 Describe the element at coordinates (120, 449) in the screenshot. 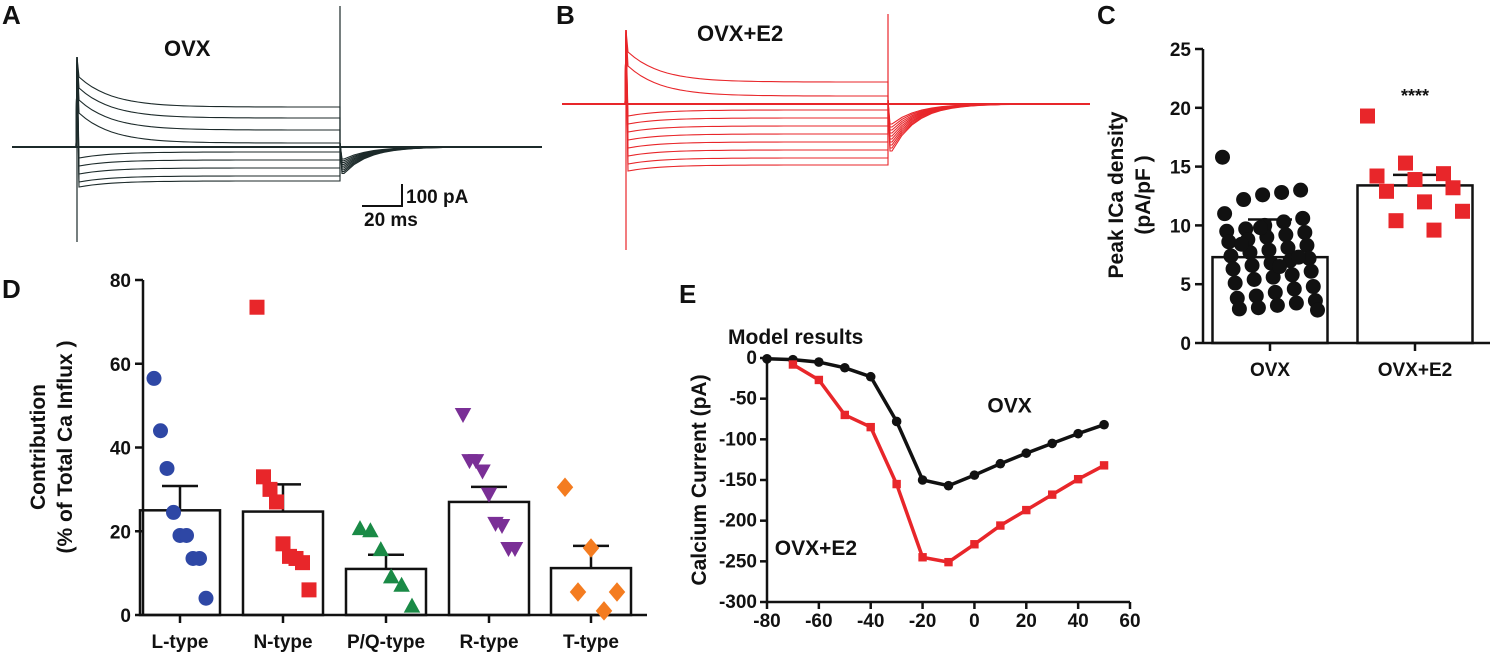

I see `y-tick-label: 40` at that location.